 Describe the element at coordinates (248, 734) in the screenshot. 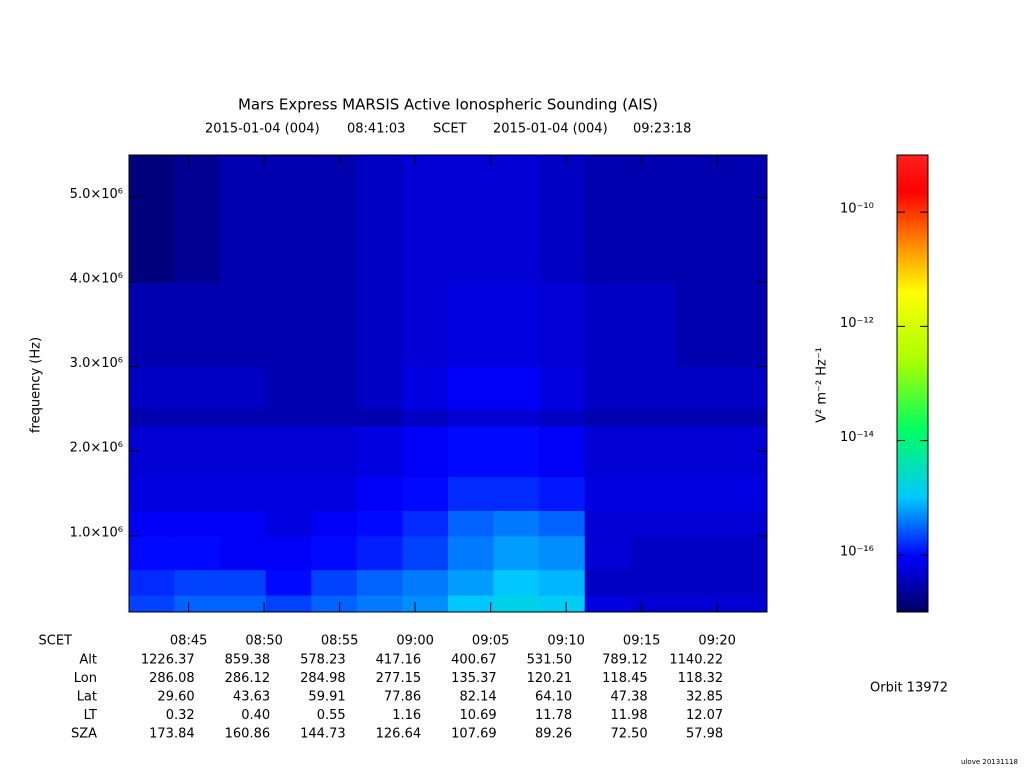

I see `ephemeris-value: 160.86` at that location.